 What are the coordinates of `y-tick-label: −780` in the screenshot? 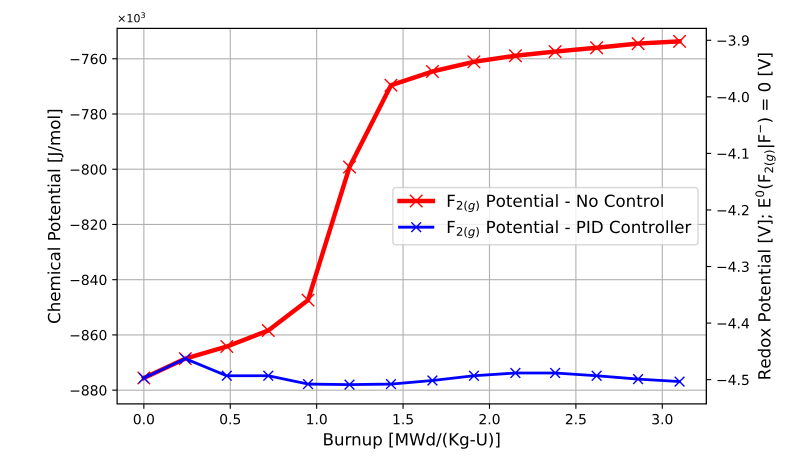 It's located at (88, 114).